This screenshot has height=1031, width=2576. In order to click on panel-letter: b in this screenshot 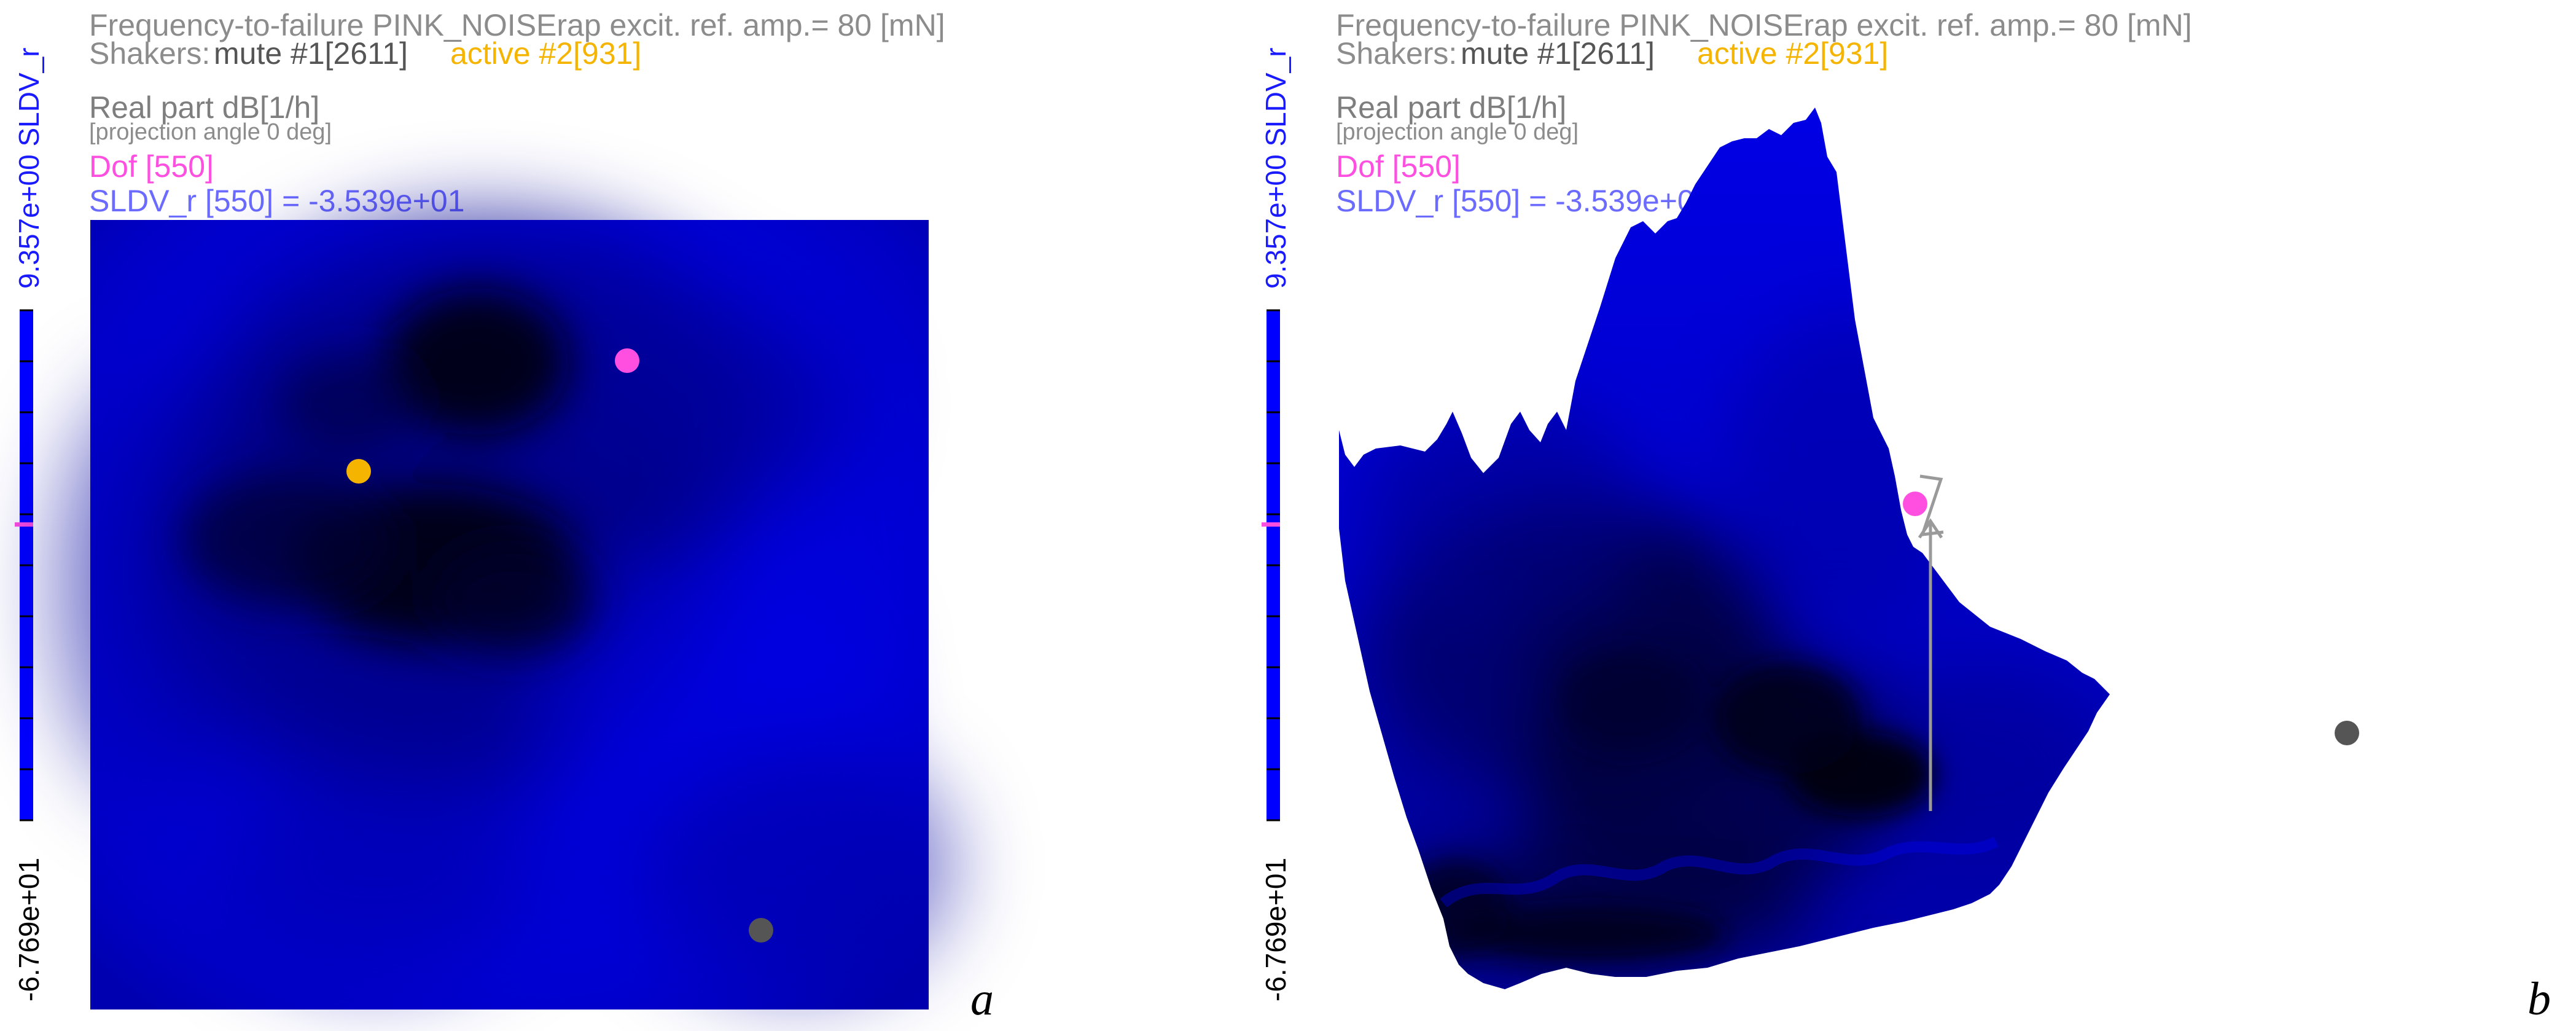, I will do `click(2539, 999)`.